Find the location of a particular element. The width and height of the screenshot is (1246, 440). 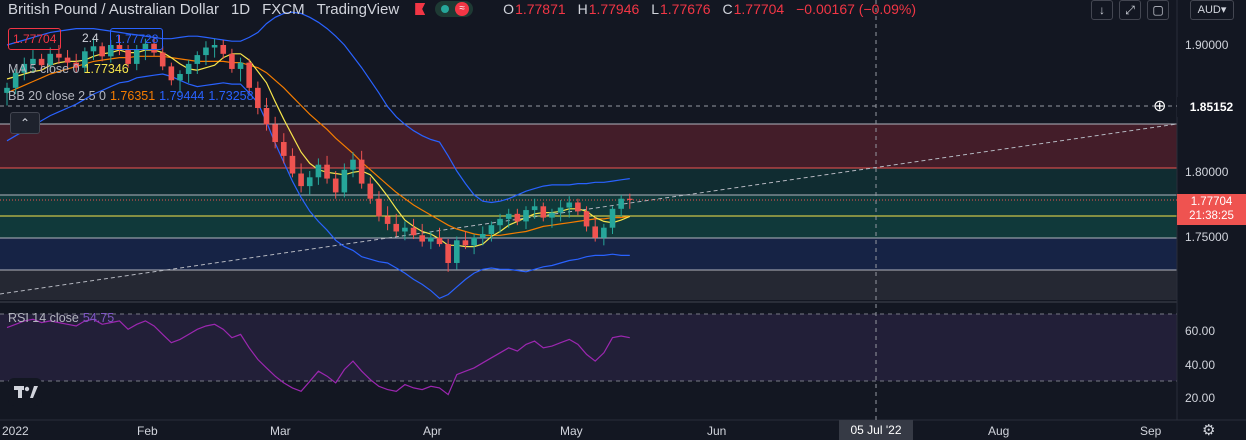

scroll-down-icon: ↓ is located at coordinates (1102, 10).